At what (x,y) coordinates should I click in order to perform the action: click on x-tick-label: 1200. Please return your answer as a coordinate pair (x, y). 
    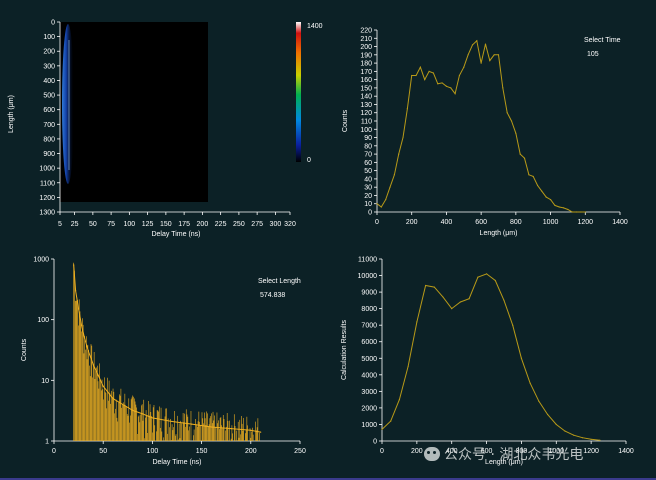
    Looking at the image, I should click on (585, 222).